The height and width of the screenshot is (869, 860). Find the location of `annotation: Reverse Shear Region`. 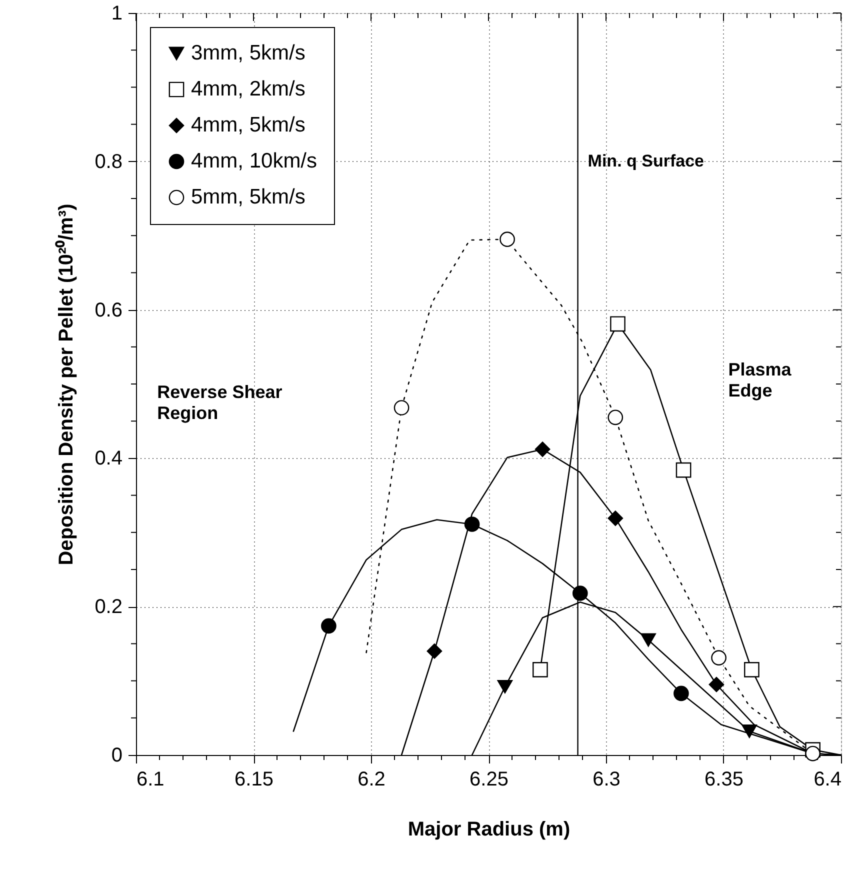

annotation: Reverse Shear Region is located at coordinates (219, 402).